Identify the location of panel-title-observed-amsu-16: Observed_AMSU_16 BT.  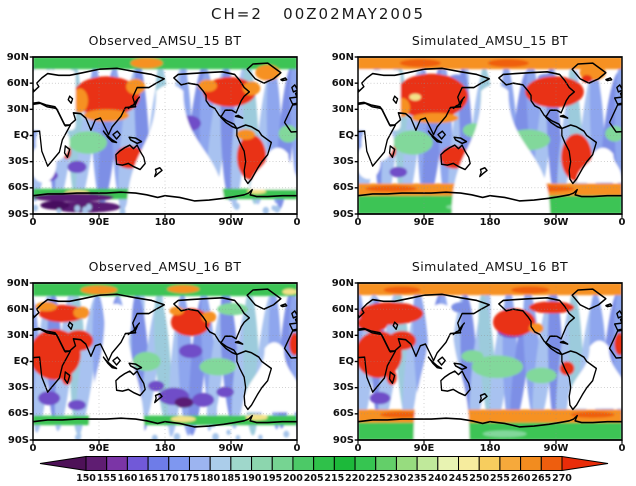
(165, 266).